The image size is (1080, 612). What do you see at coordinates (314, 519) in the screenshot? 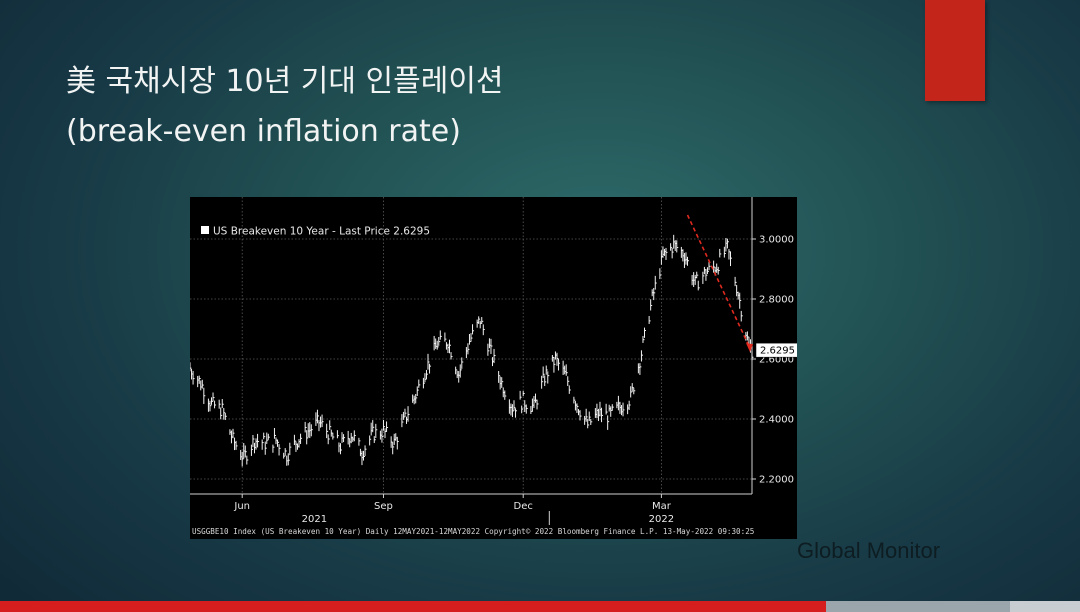
I see `year-label: 2021` at bounding box center [314, 519].